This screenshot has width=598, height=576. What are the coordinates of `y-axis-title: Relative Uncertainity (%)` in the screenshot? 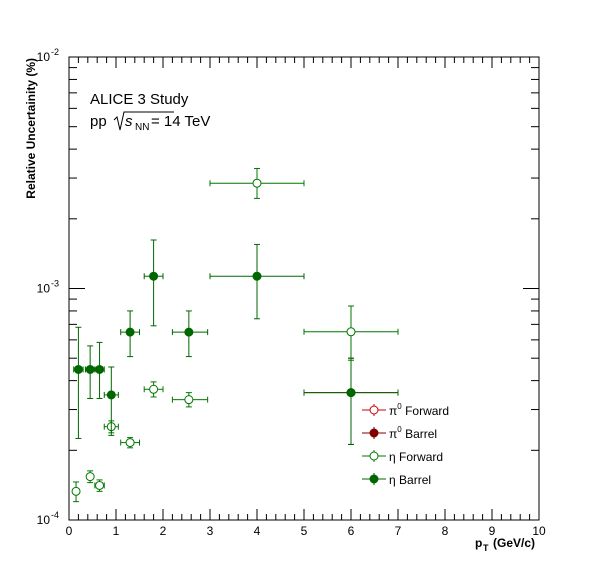 It's located at (31, 128).